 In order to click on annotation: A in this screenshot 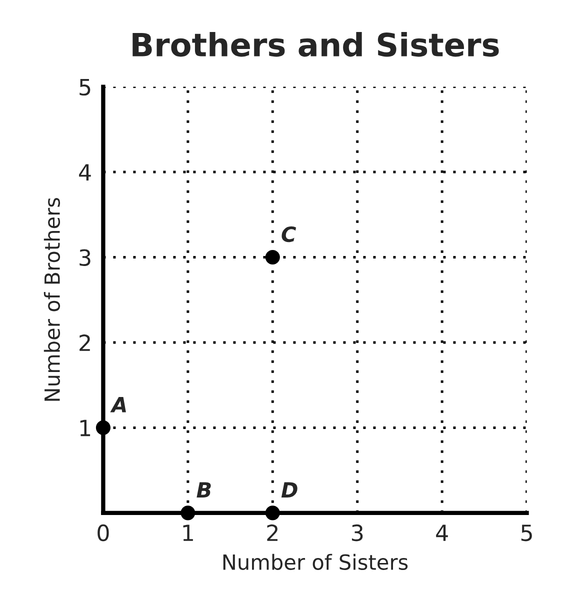, I will do `click(118, 404)`.